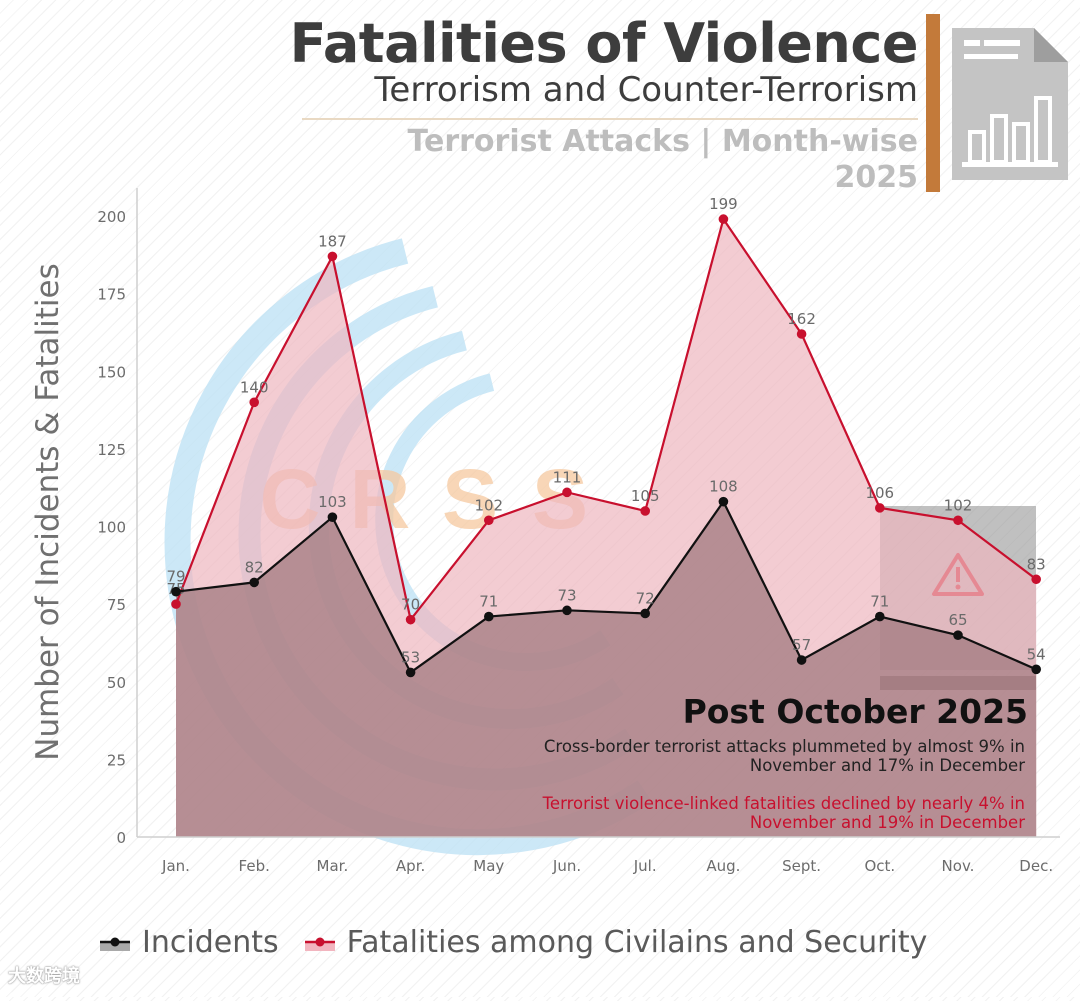 This screenshot has width=1080, height=1001. What do you see at coordinates (610, 119) in the screenshot?
I see `title-divider` at bounding box center [610, 119].